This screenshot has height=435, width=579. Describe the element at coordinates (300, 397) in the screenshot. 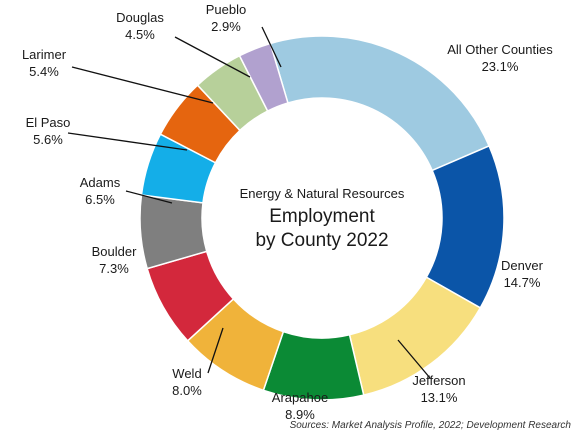

I see `label-name-arapahoe: Arapahoe` at that location.